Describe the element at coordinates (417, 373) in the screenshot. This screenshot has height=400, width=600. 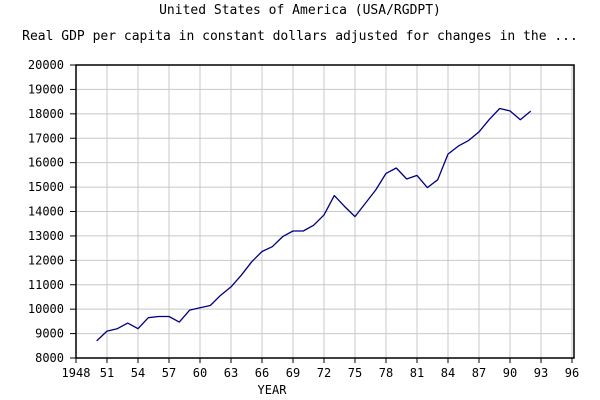
I see `x-tick-label: 81` at that location.